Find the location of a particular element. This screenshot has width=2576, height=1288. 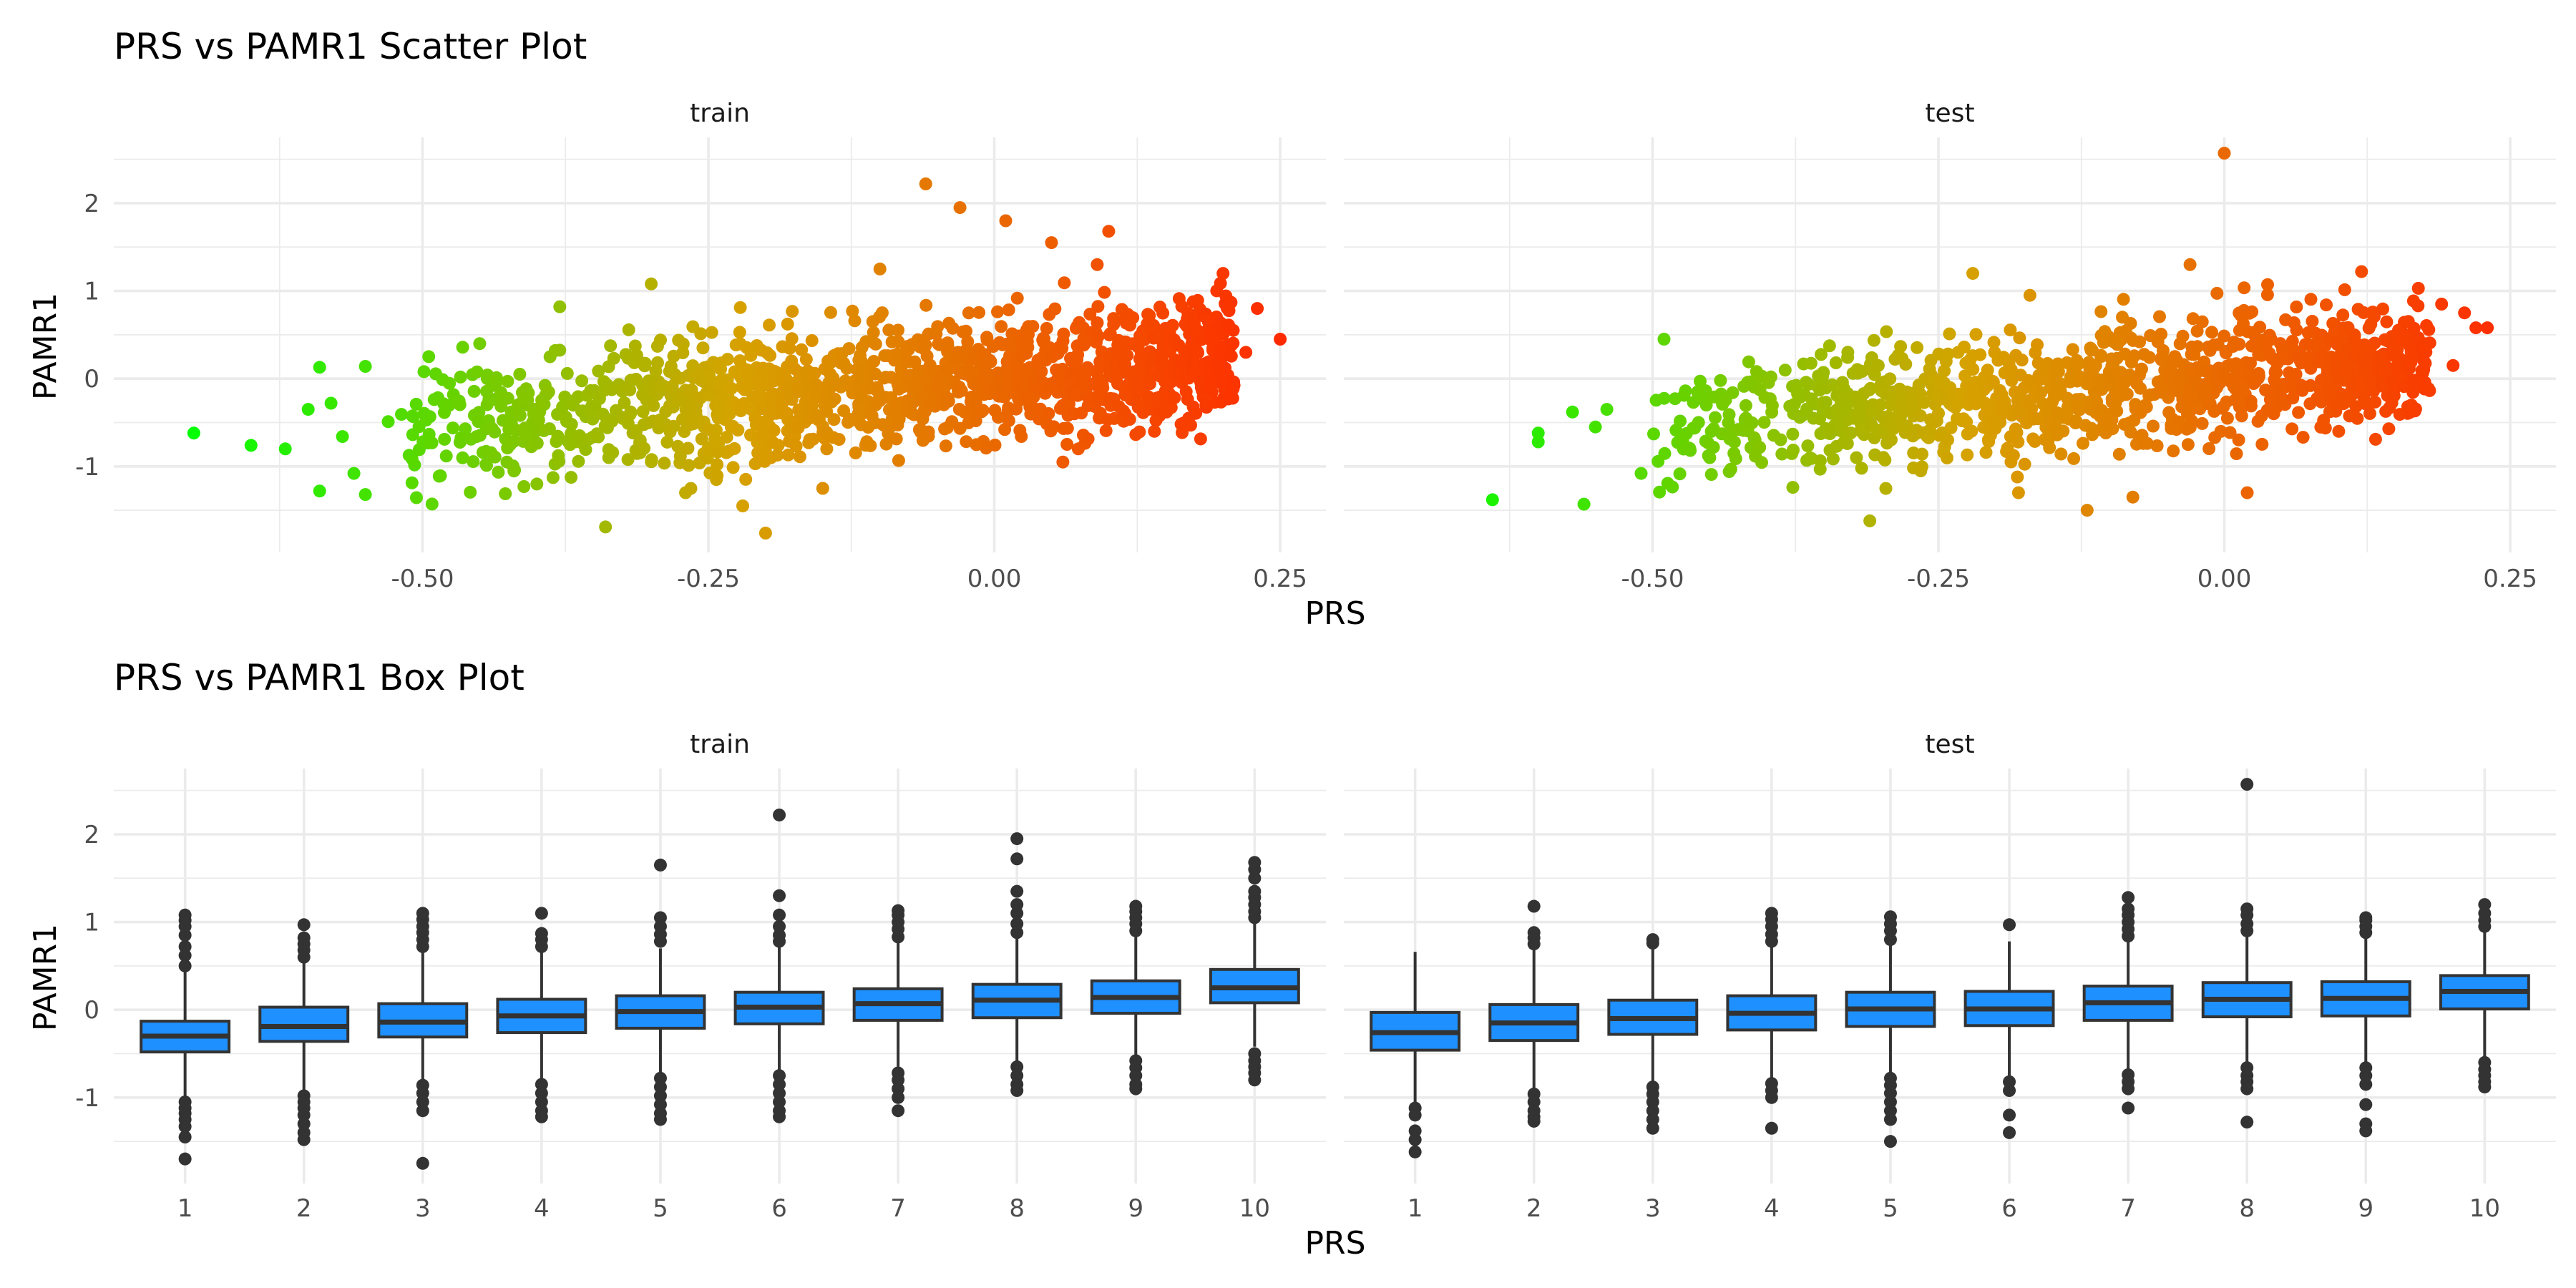

x-tick-label: 9 is located at coordinates (1135, 1208).